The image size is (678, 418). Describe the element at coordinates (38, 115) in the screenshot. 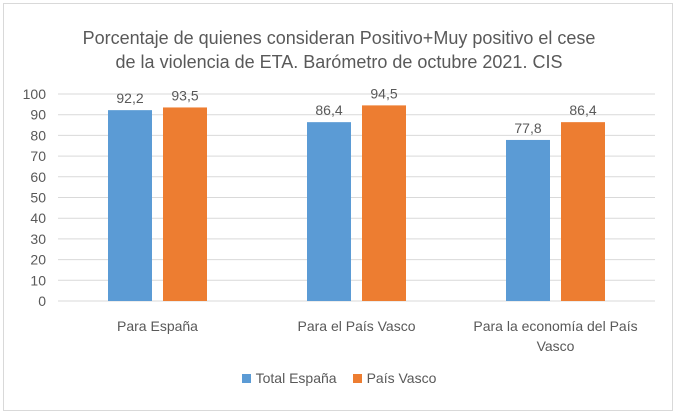

I see `y-tick-label: 90` at that location.